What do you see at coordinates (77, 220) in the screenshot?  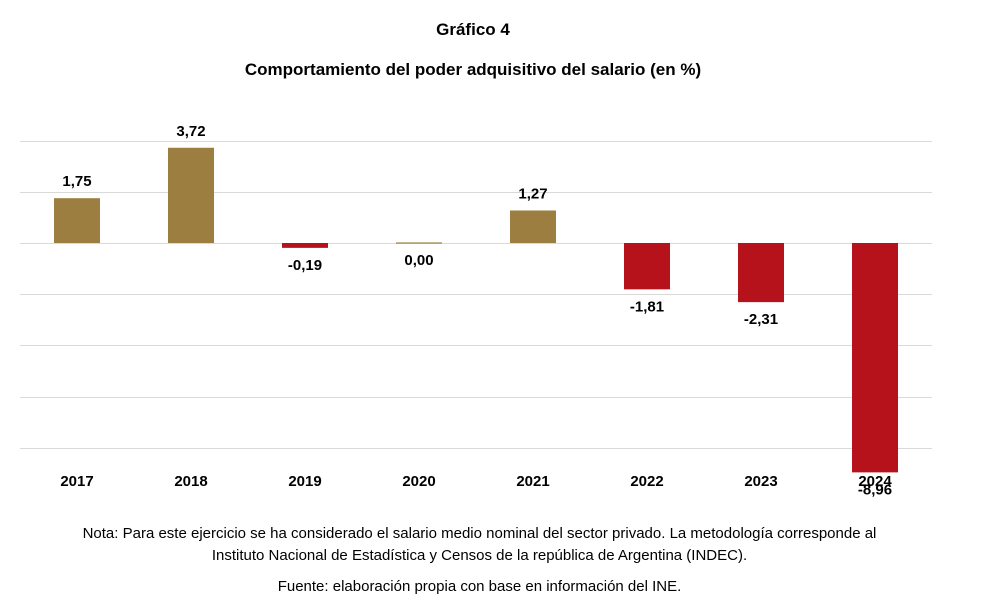 I see `bar-2017` at bounding box center [77, 220].